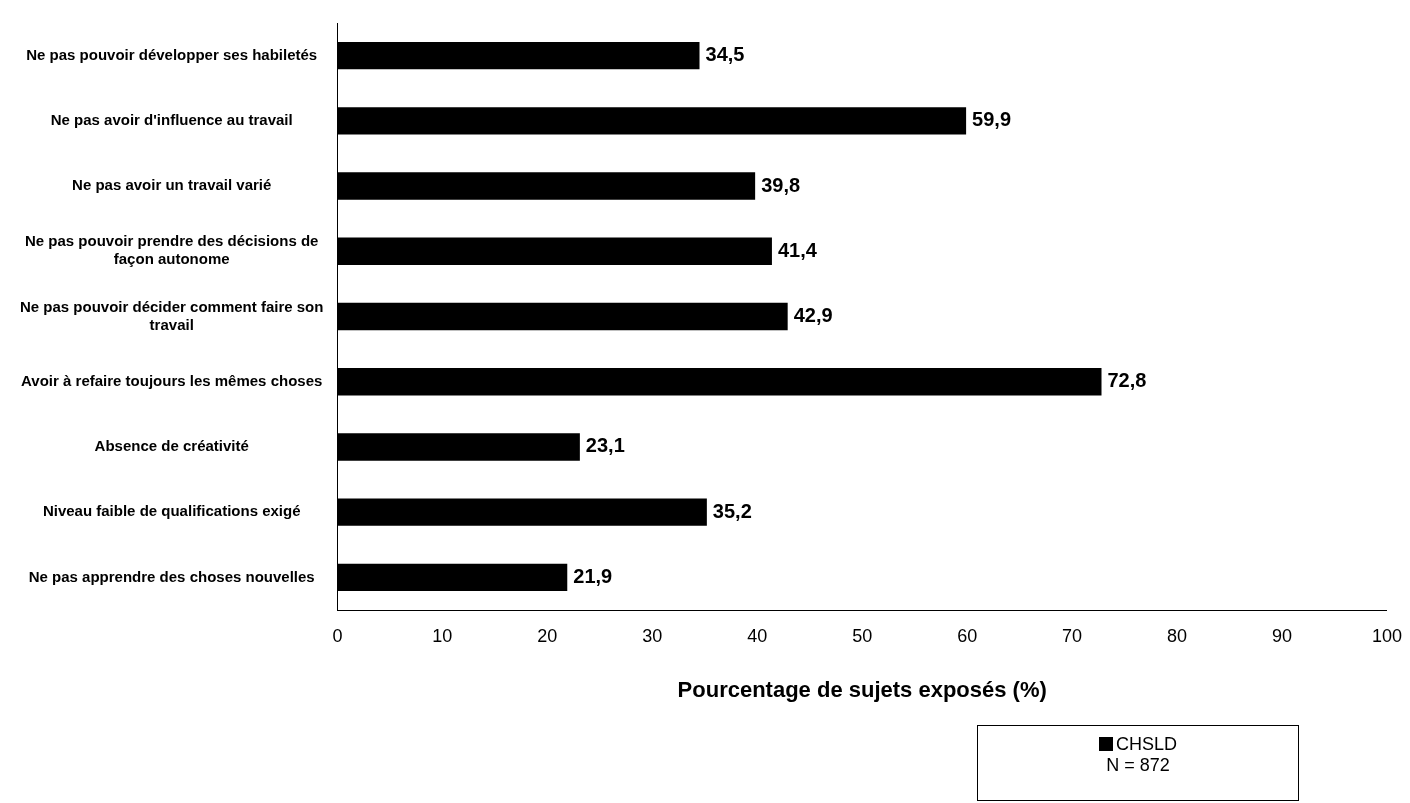 This screenshot has width=1410, height=803. What do you see at coordinates (337, 635) in the screenshot?
I see `x-tick-label: 0` at bounding box center [337, 635].